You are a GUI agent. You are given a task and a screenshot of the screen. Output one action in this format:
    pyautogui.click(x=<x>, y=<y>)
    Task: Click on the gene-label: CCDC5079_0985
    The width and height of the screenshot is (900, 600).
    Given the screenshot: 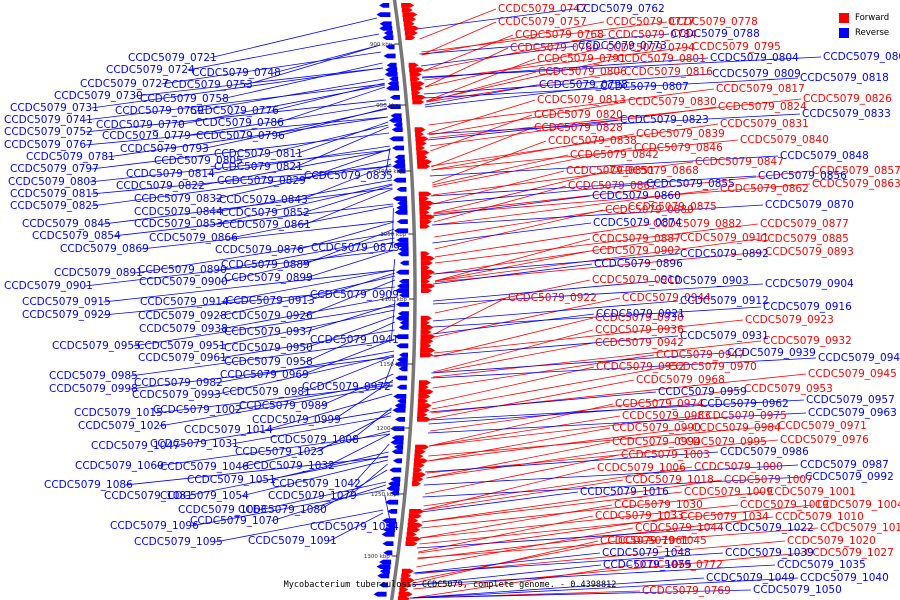 What is the action you would take?
    pyautogui.click(x=93, y=376)
    